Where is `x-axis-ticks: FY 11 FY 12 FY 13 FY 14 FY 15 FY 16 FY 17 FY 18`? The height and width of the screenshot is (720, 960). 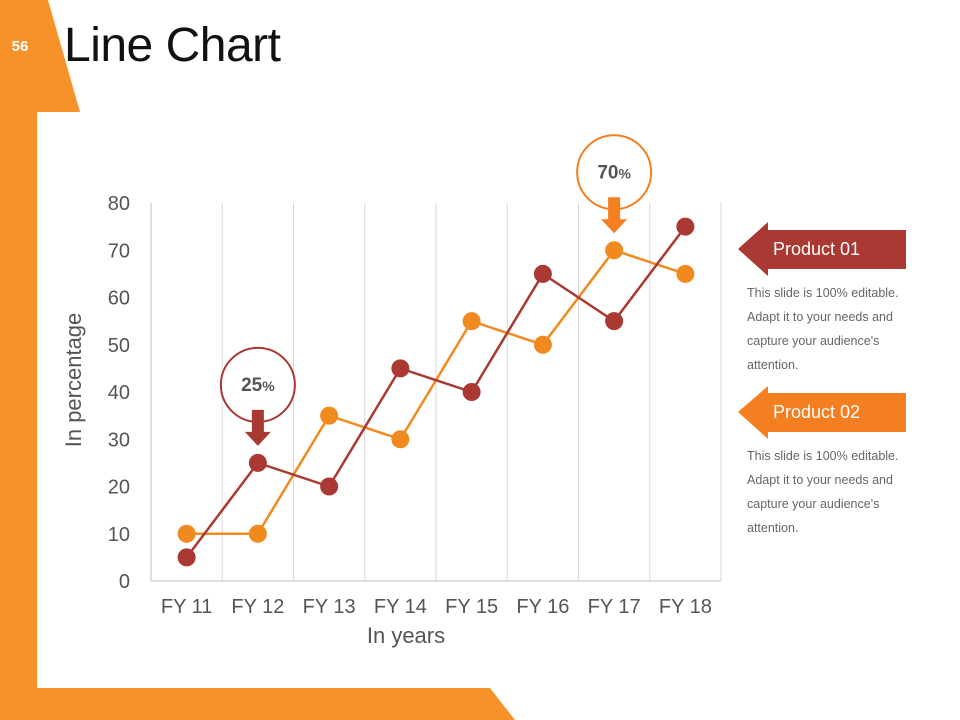
x-axis-ticks: FY 11 FY 12 FY 13 FY 14 FY 15 FY 16 FY 17 FY 18 is located at coordinates (436, 607).